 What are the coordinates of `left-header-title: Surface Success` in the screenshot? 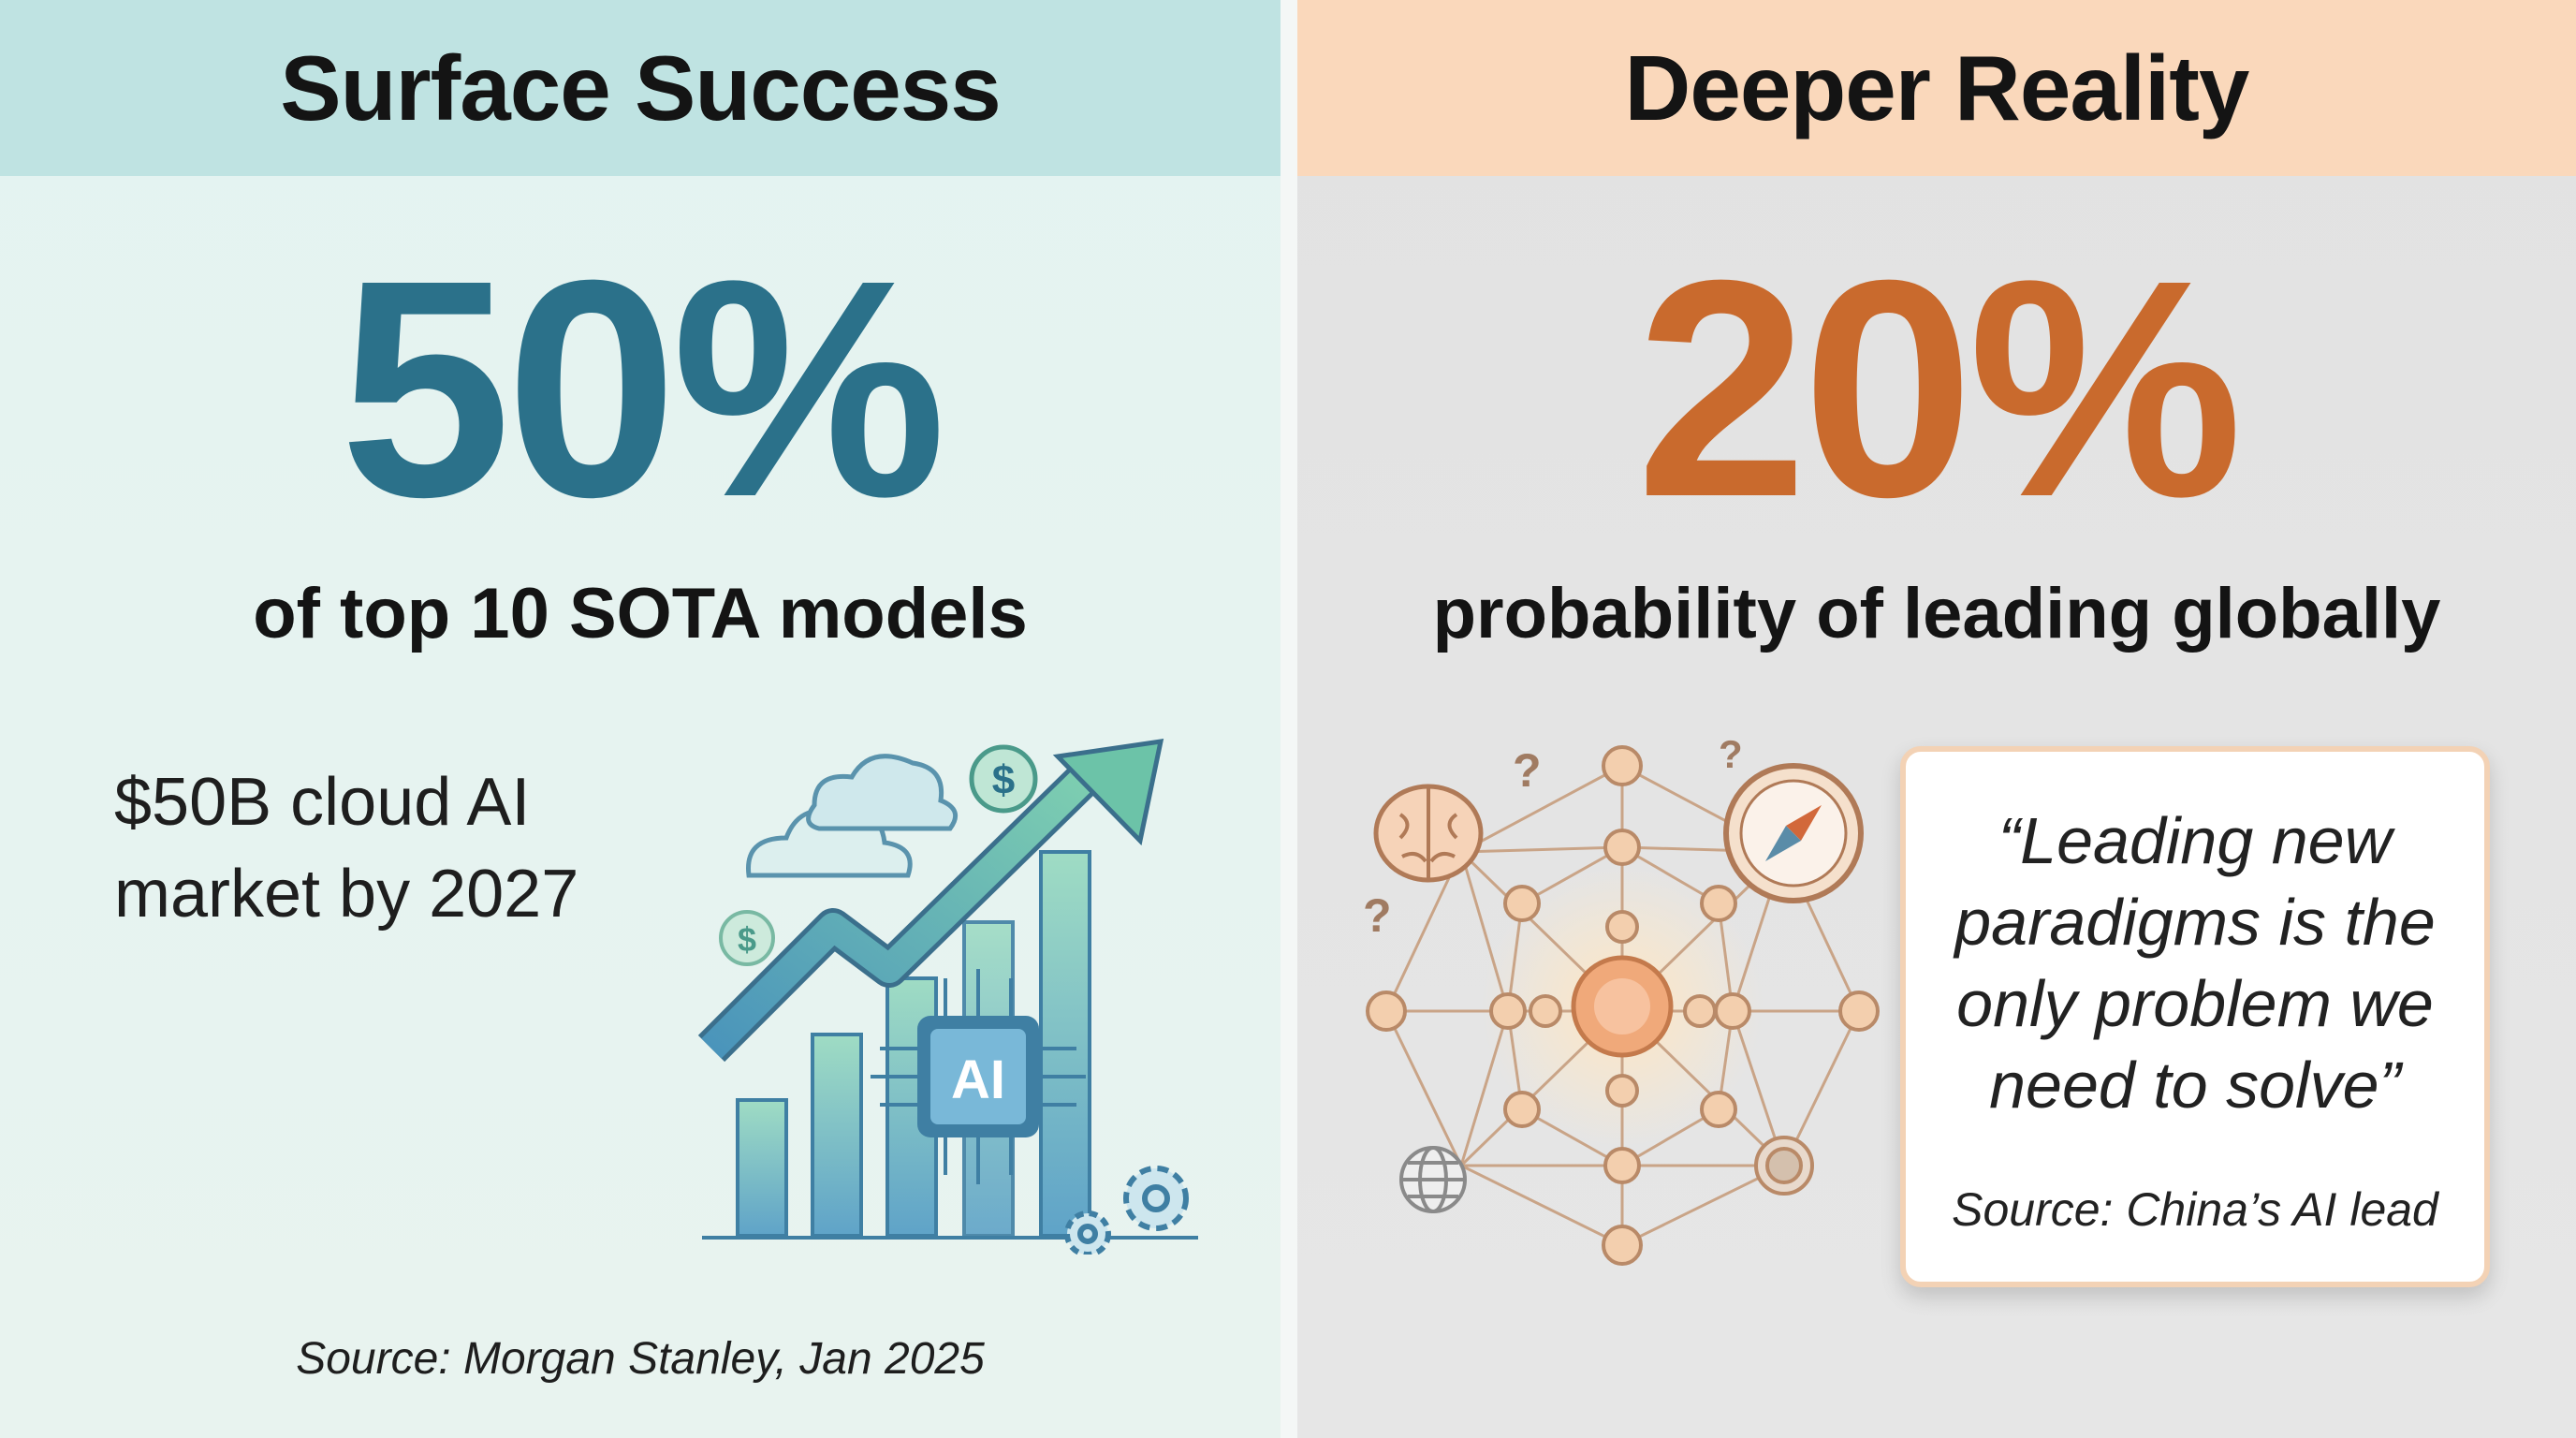 It's located at (640, 87).